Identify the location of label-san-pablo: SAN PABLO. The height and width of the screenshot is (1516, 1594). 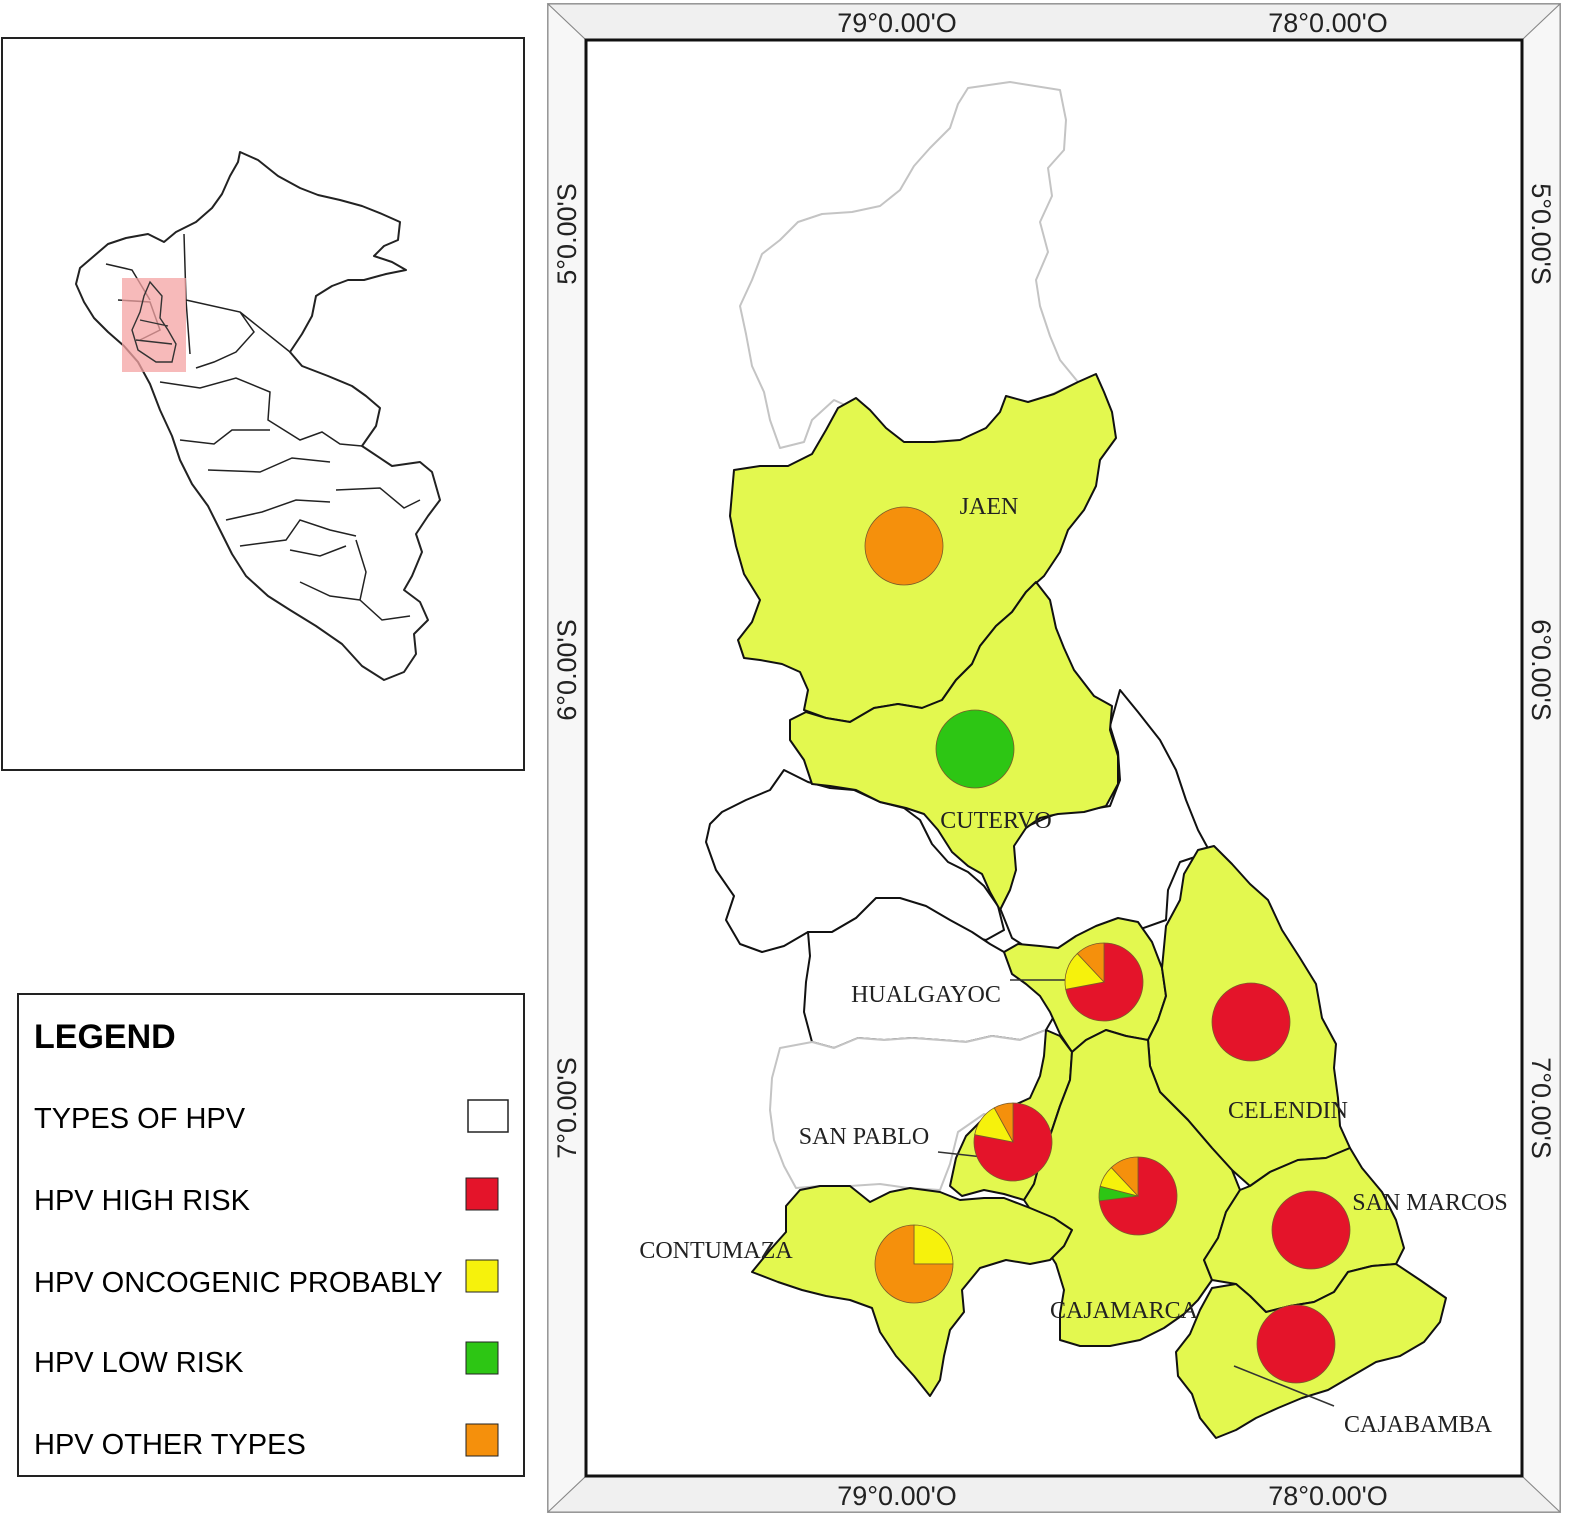
(864, 1137).